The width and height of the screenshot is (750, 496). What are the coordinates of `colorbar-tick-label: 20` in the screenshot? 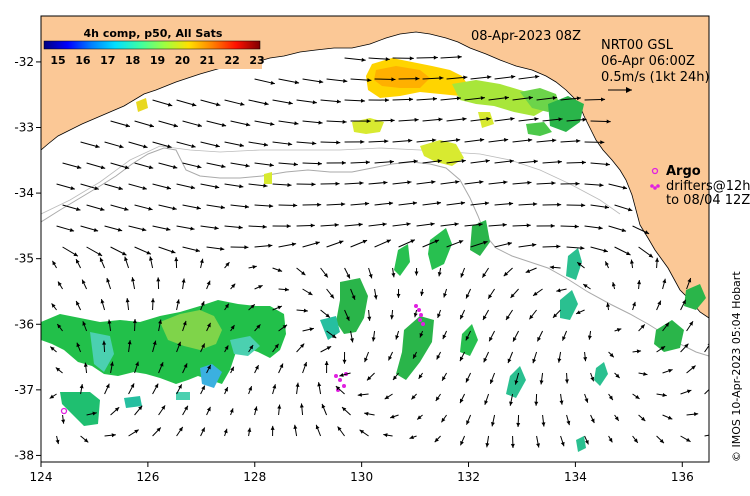 It's located at (183, 60).